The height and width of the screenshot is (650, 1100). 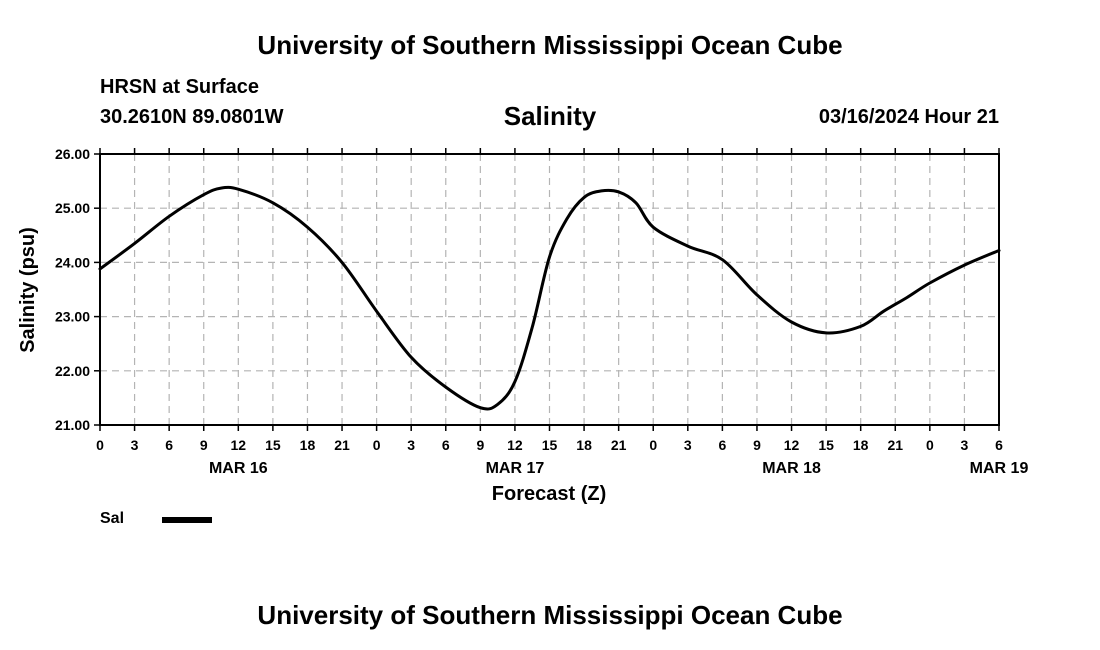 What do you see at coordinates (999, 468) in the screenshot?
I see `x-date-label: MAR 19` at bounding box center [999, 468].